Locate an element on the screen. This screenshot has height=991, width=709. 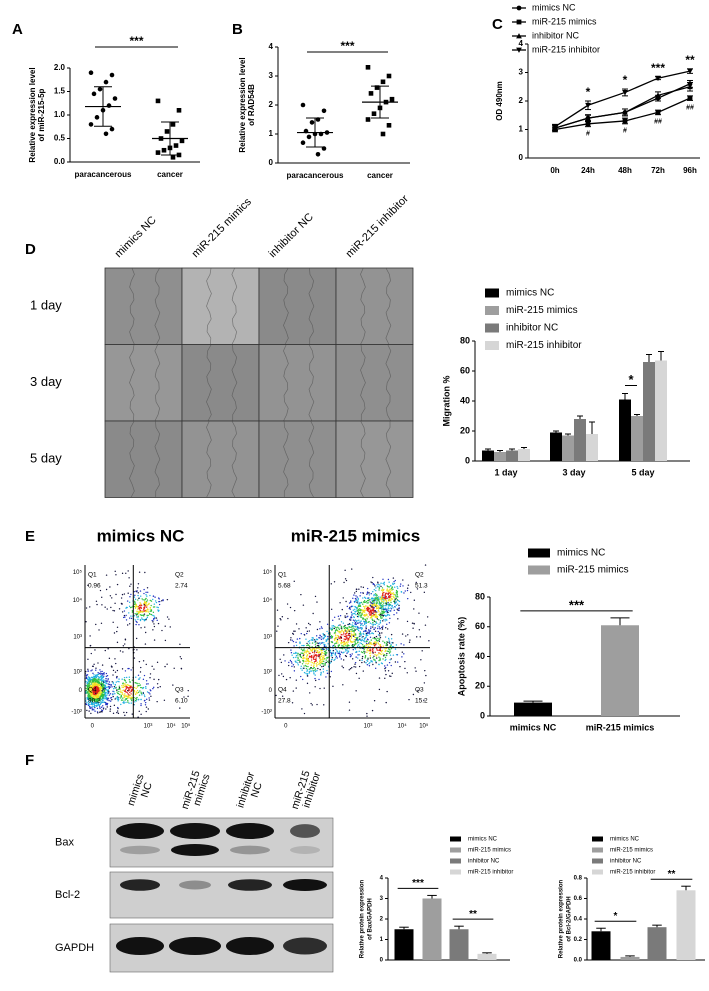
significance-label: # is located at coordinates (625, 131).